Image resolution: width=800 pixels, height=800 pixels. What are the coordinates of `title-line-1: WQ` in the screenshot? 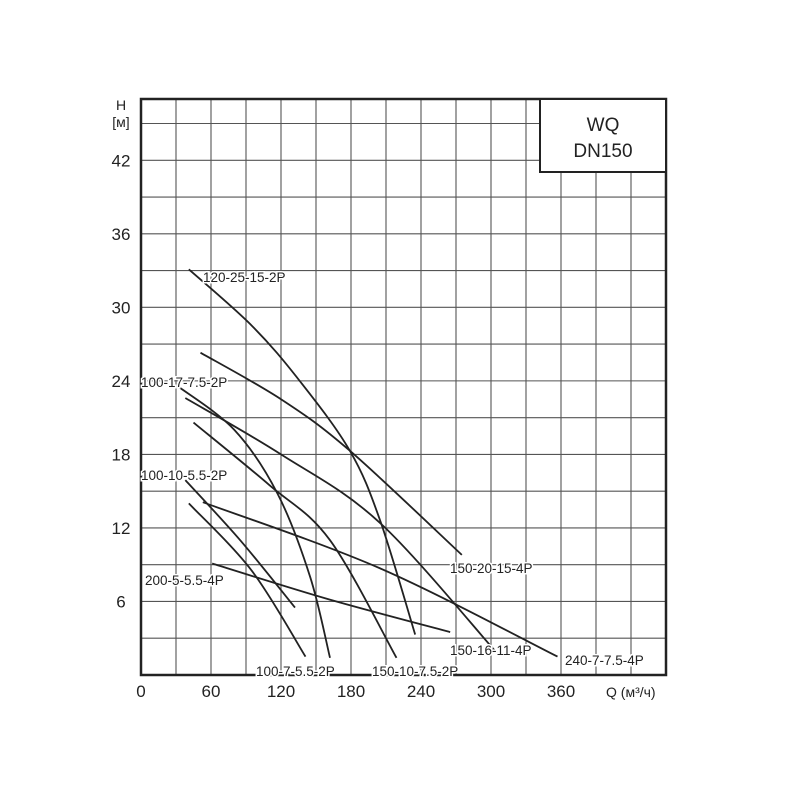 It's located at (603, 125).